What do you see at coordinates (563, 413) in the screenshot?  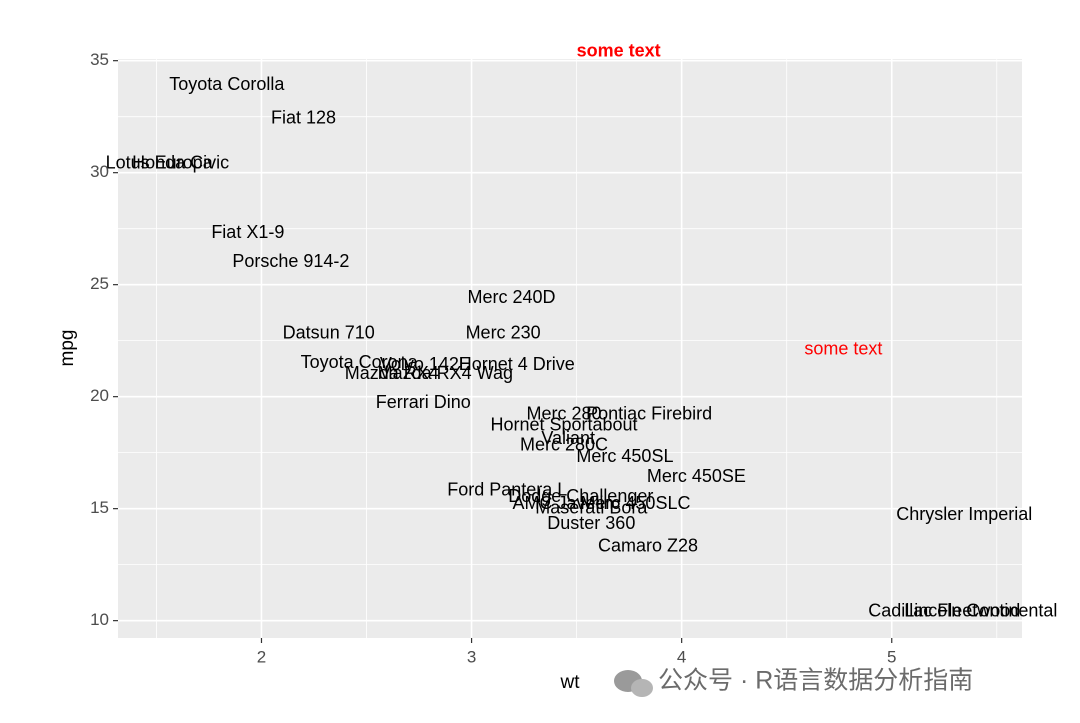 I see `point-label: Merc 280` at bounding box center [563, 413].